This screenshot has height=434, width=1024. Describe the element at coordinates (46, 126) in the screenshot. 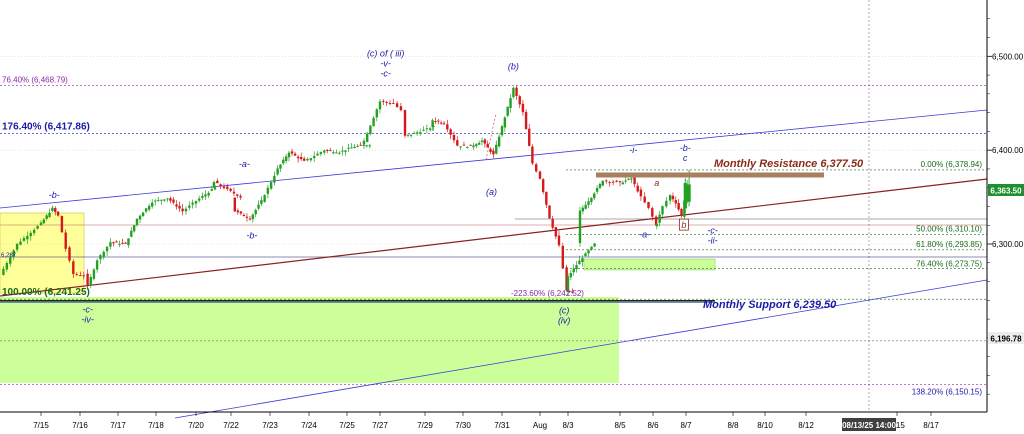

I see `fib-label: 176.40% (6,417.86)` at that location.